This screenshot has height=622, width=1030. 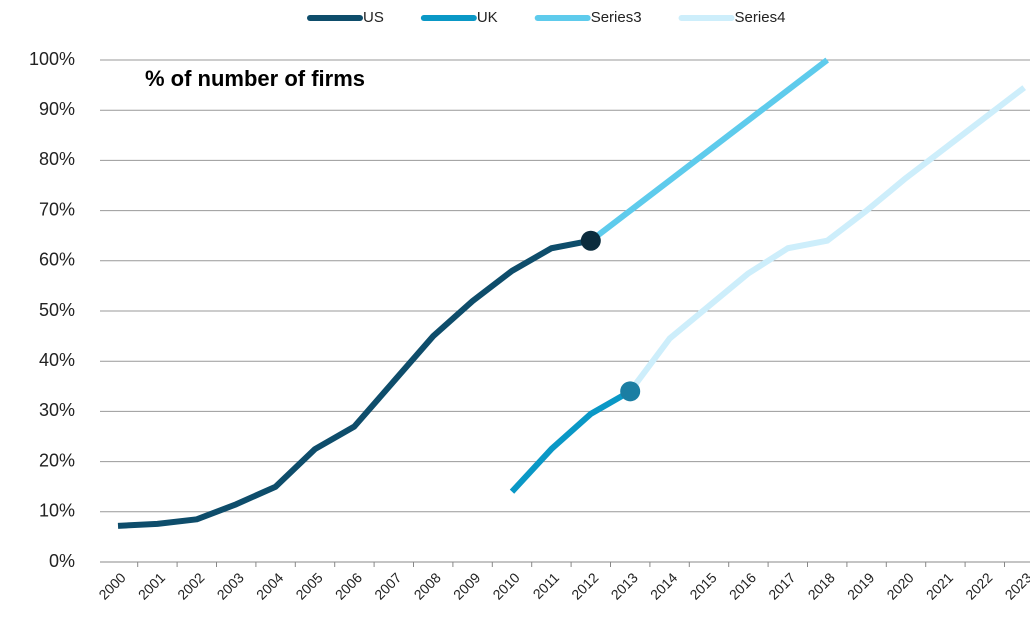 I want to click on y-tick-label: 40%, so click(x=57, y=360).